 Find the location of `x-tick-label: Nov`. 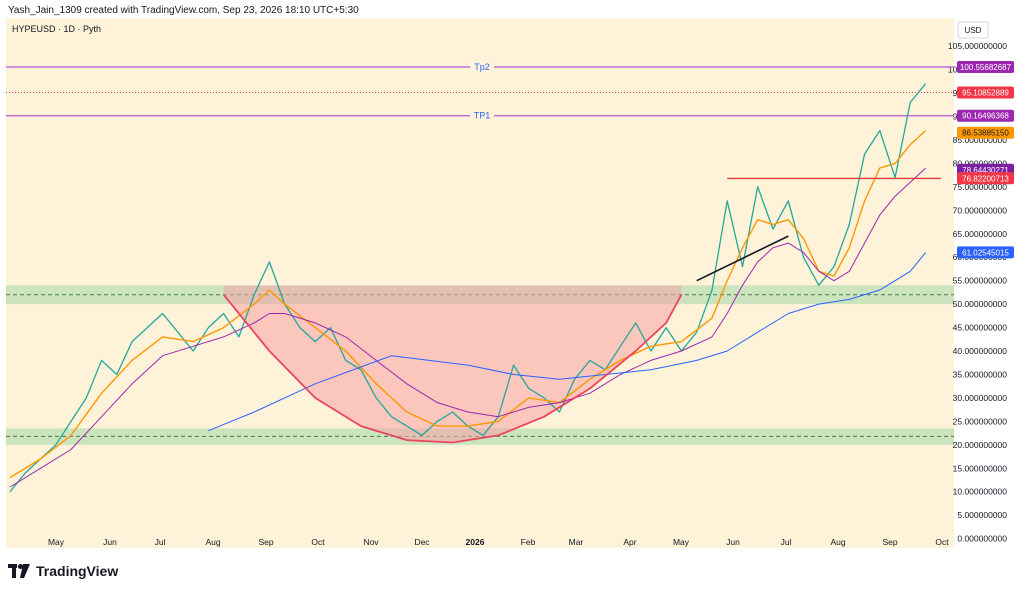

x-tick-label: Nov is located at coordinates (371, 542).